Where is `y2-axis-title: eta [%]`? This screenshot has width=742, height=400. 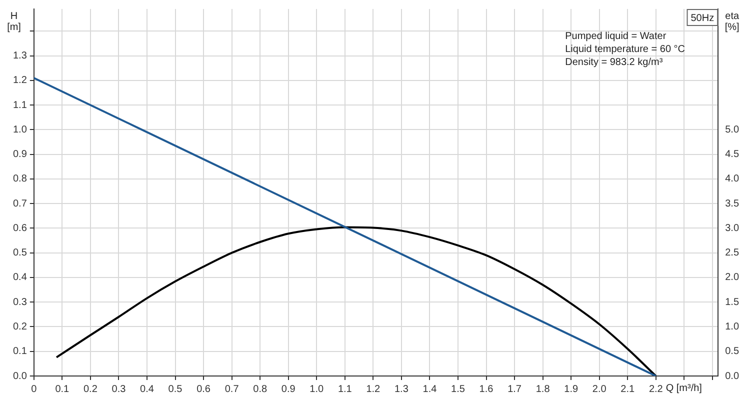
y2-axis-title: eta [%] is located at coordinates (732, 21).